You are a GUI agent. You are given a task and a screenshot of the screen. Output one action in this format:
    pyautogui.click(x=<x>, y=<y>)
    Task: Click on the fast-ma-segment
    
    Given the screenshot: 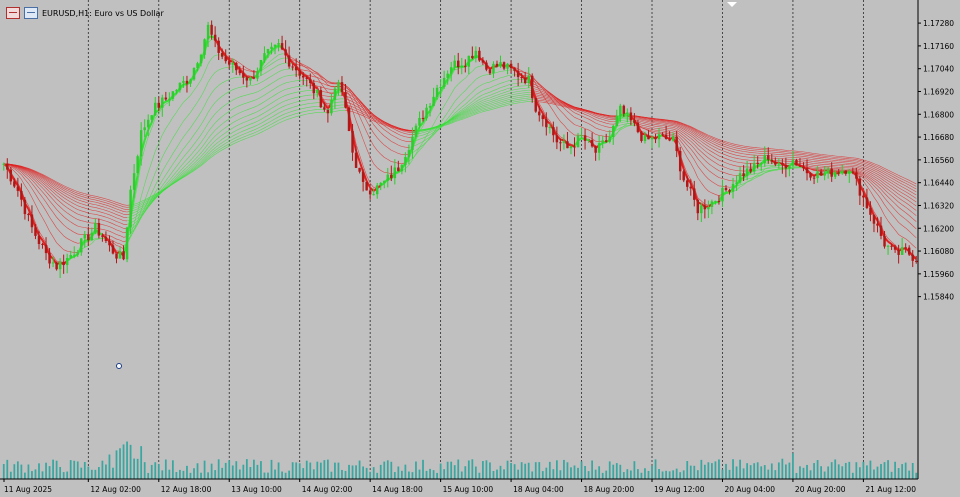 What is the action you would take?
    pyautogui.click(x=562, y=140)
    